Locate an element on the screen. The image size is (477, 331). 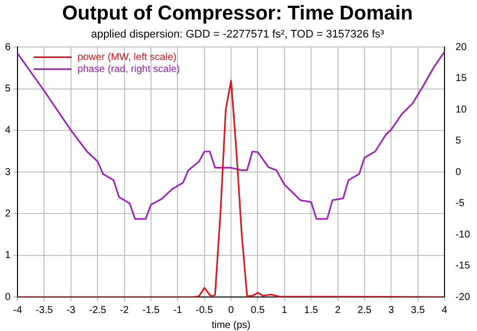
y2-tick-label: -20 is located at coordinates (463, 297).